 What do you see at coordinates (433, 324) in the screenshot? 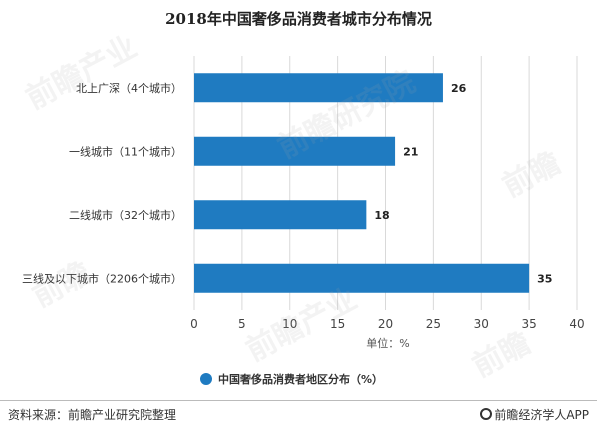
I see `x-tick-label: 25` at bounding box center [433, 324].